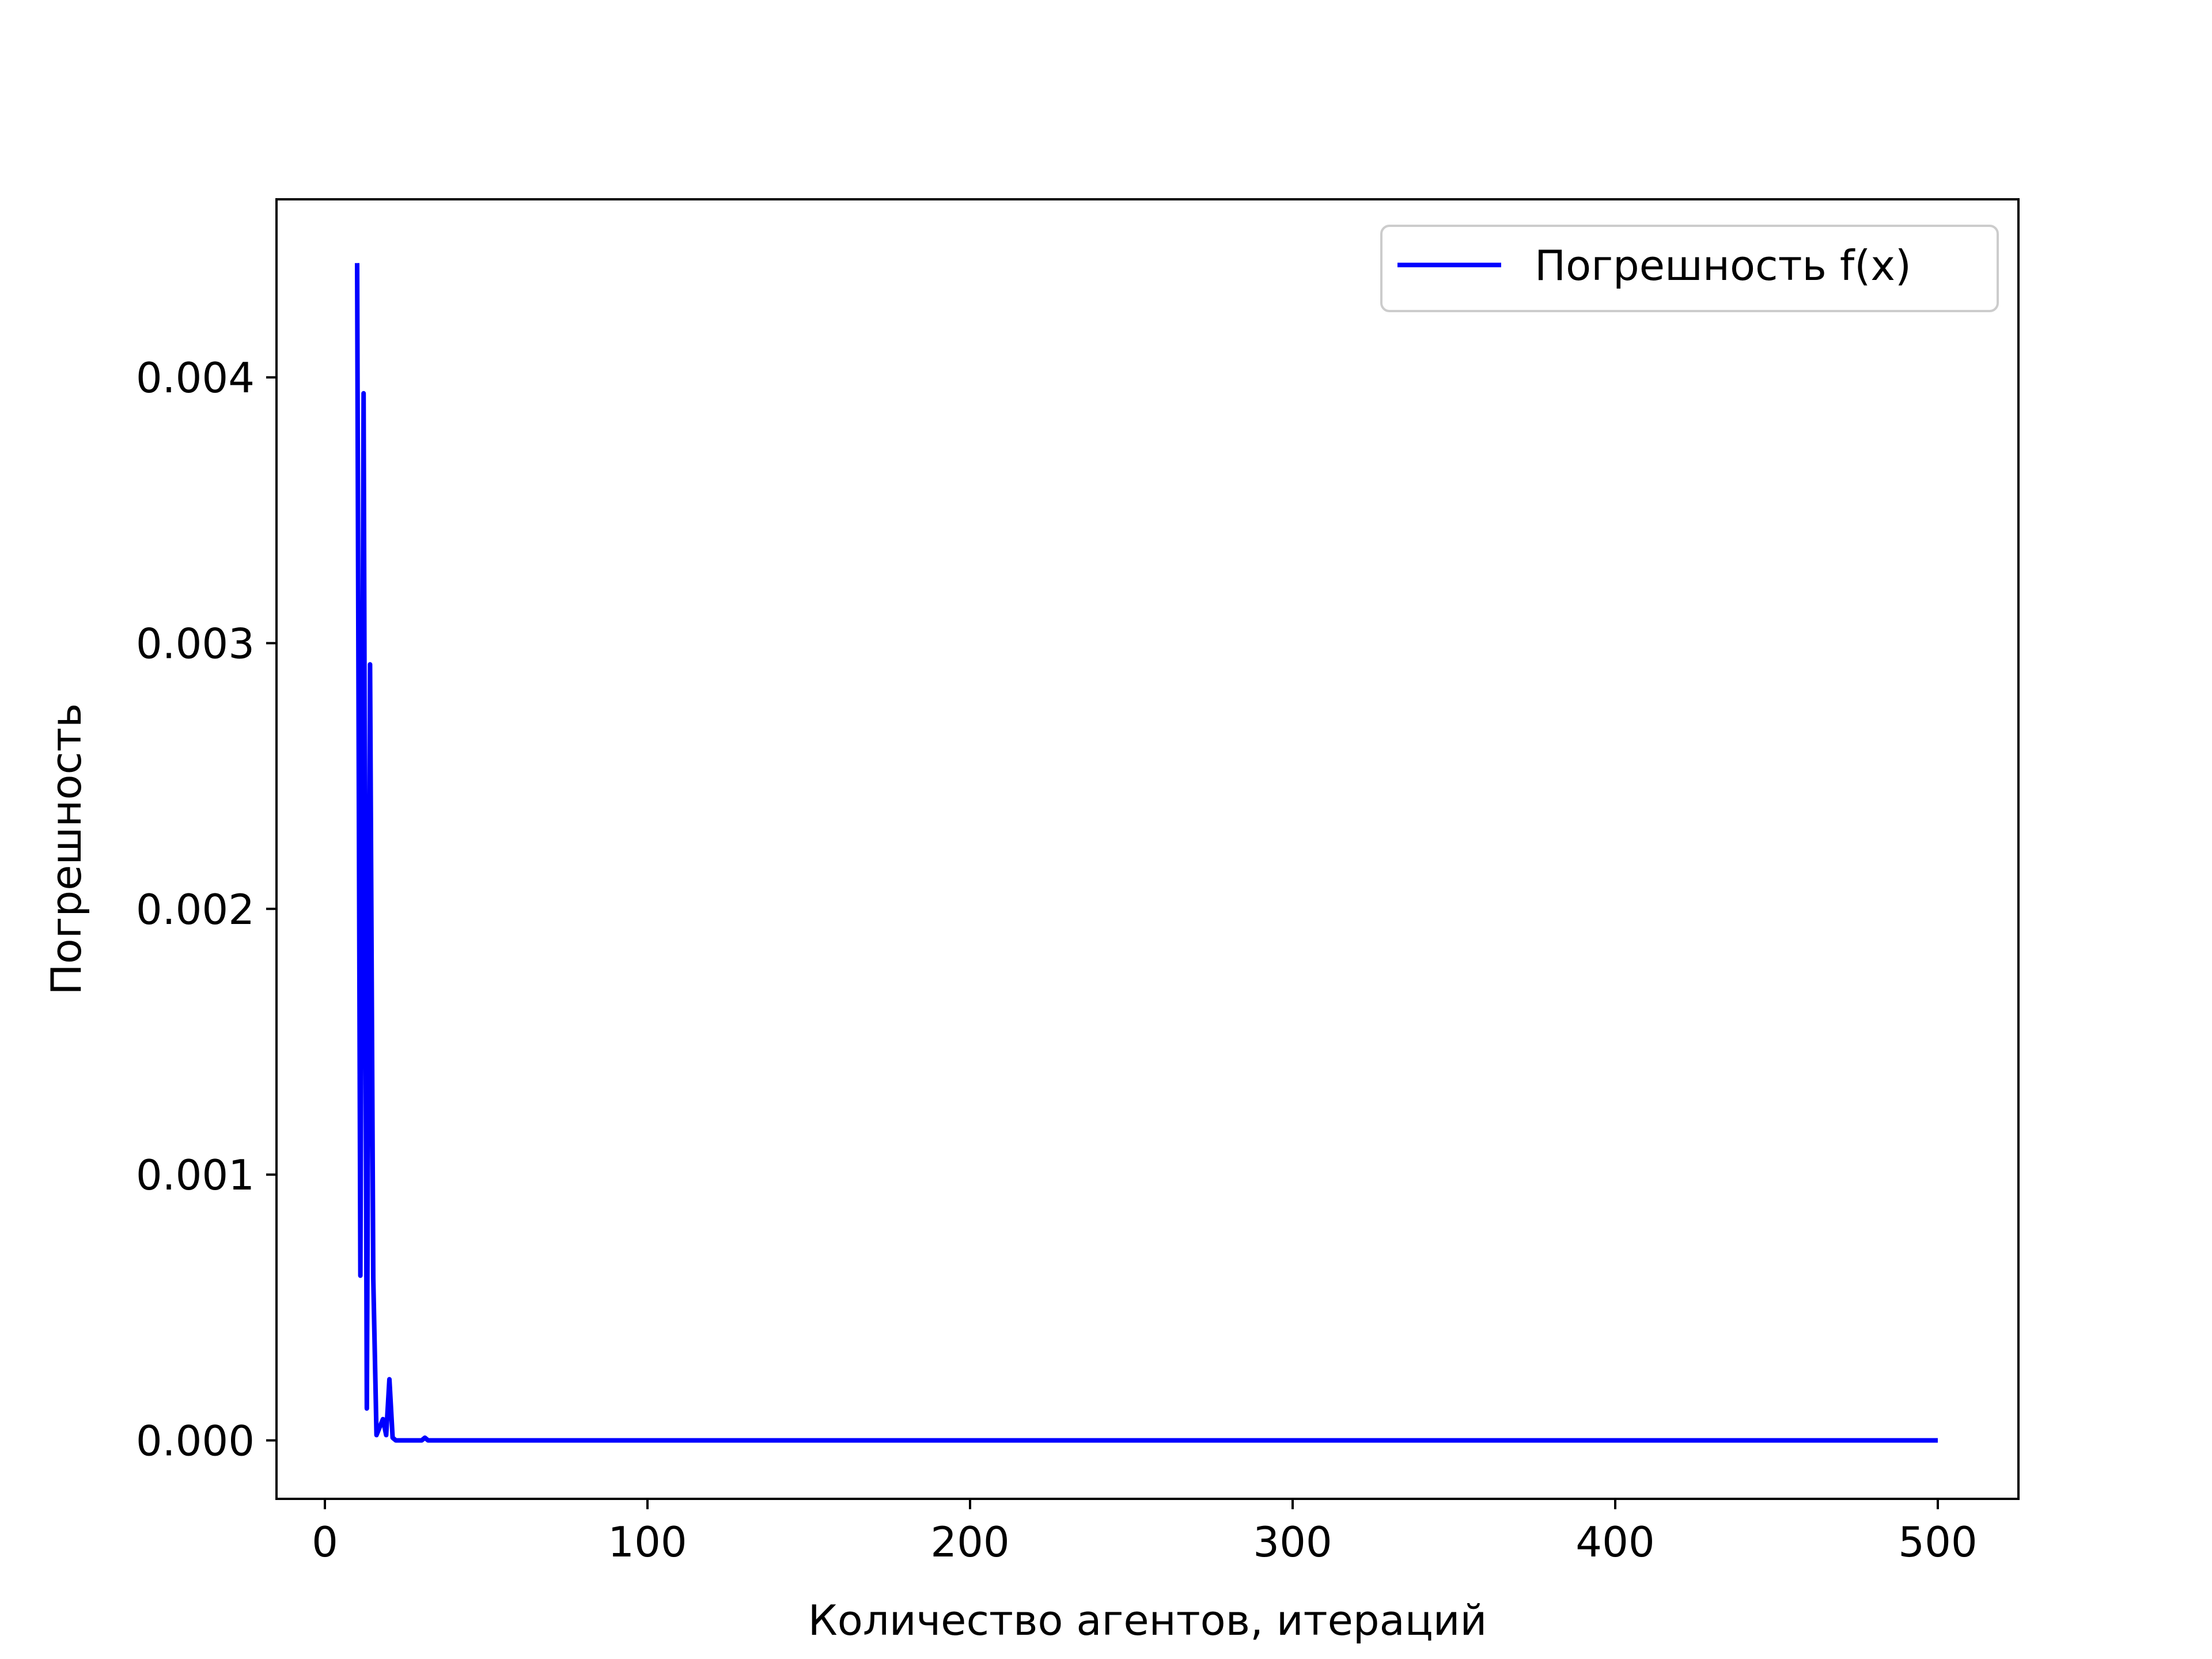 This screenshot has height=1659, width=2212. I want to click on y-tick-label: 0.000, so click(195, 1441).